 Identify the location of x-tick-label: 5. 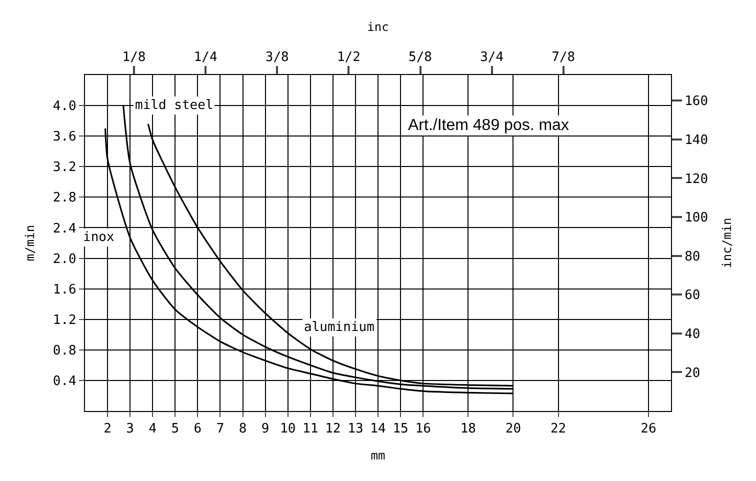
(175, 429).